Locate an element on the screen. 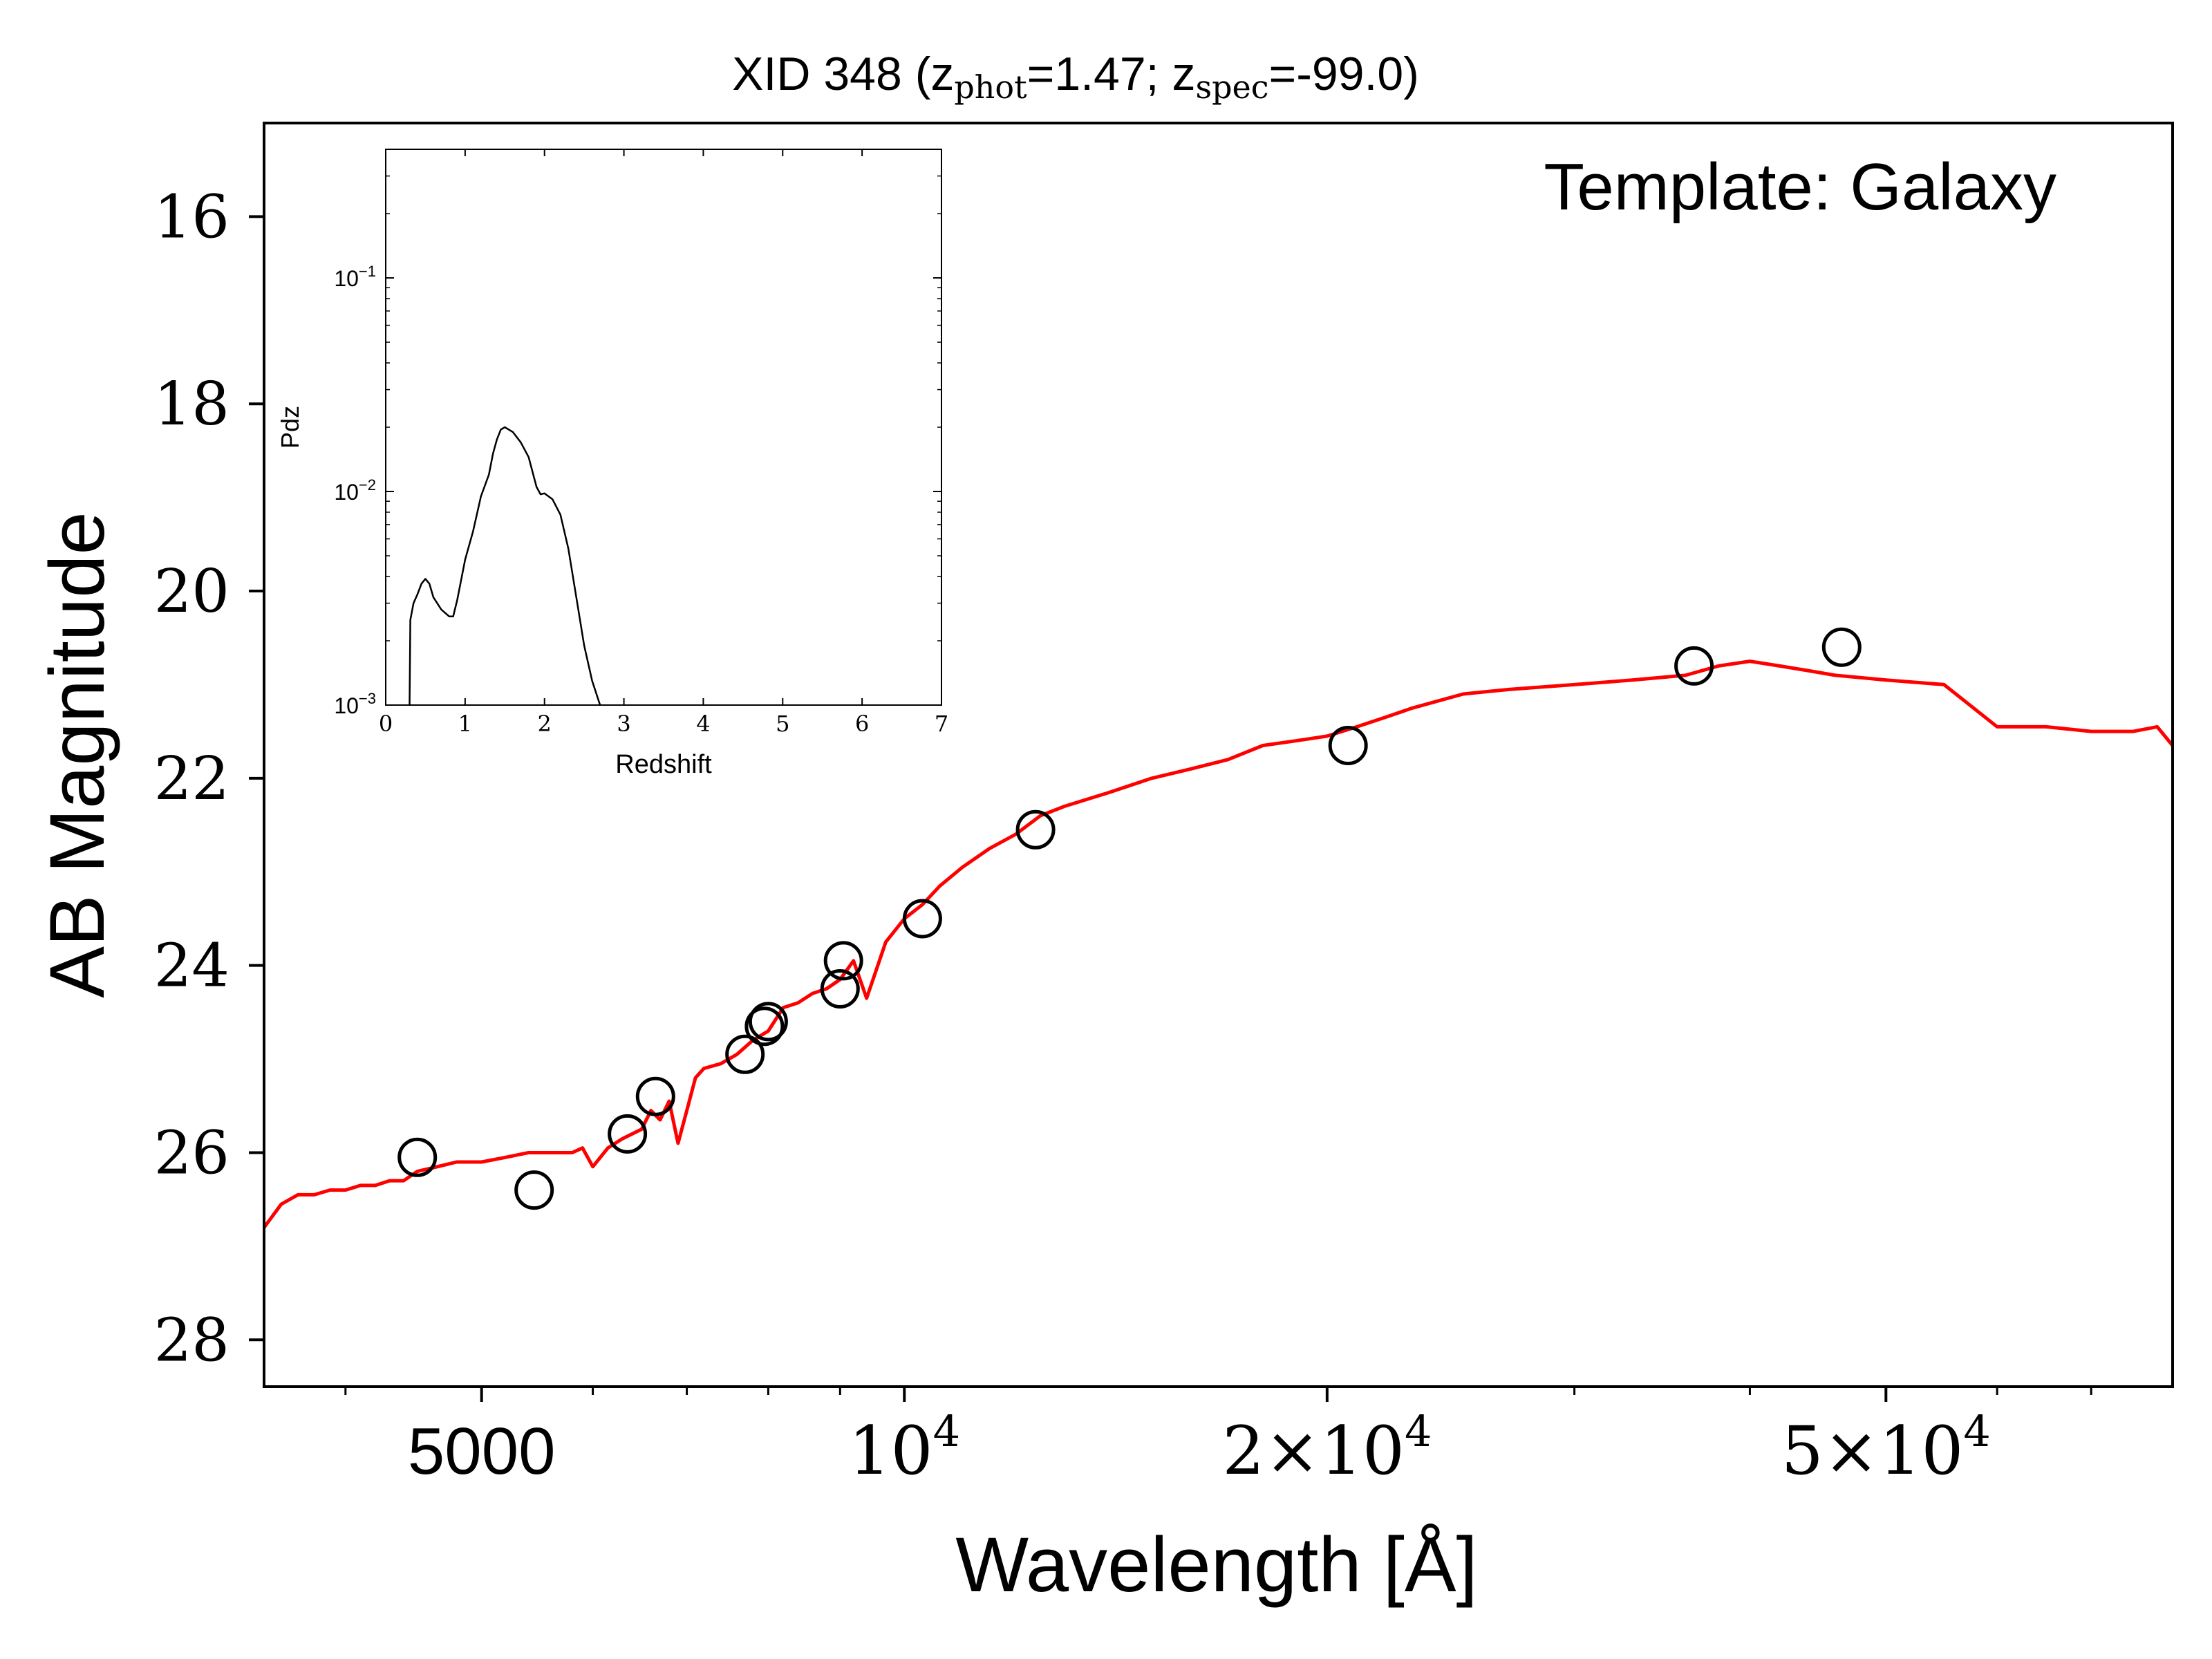 This screenshot has width=2212, height=1659. x-tick-label: 2×104 is located at coordinates (1327, 1448).